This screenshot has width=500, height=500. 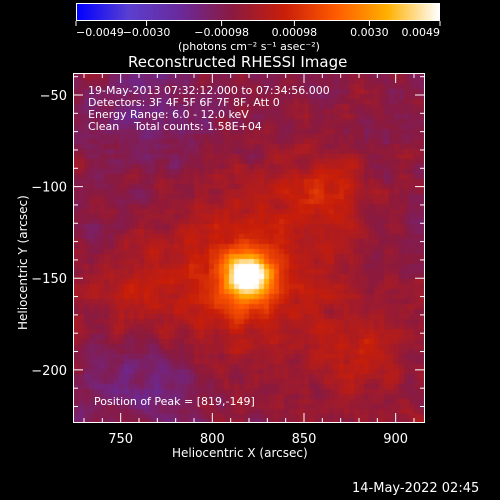 I want to click on colorbar-tick-label: 0.0030, so click(x=369, y=32).